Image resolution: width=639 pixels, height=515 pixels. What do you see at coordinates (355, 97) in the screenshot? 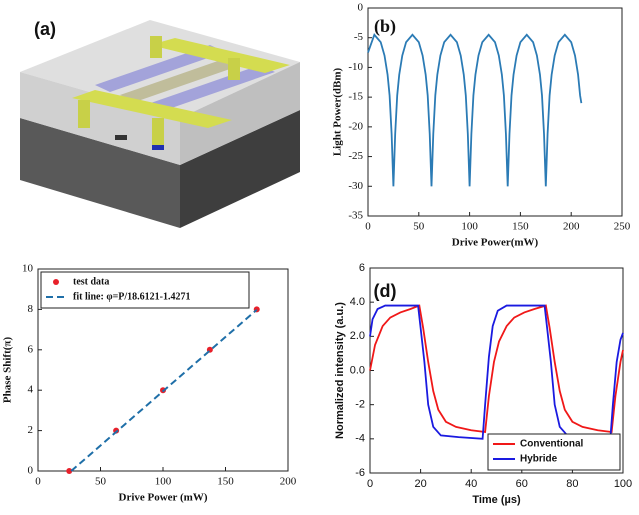
I see `y-tick-label: -15` at bounding box center [355, 97].